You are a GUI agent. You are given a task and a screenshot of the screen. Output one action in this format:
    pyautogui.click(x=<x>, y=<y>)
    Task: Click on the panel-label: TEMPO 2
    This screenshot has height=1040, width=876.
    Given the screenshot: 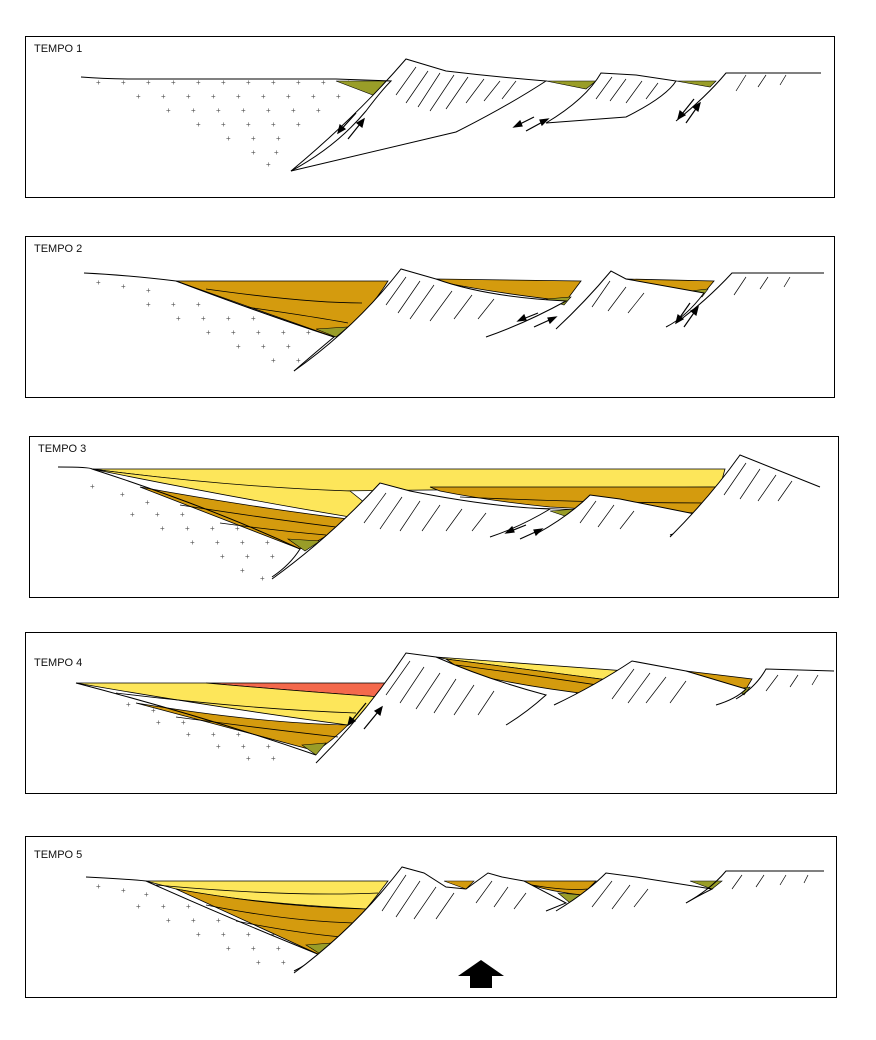 What is the action you would take?
    pyautogui.click(x=58, y=249)
    